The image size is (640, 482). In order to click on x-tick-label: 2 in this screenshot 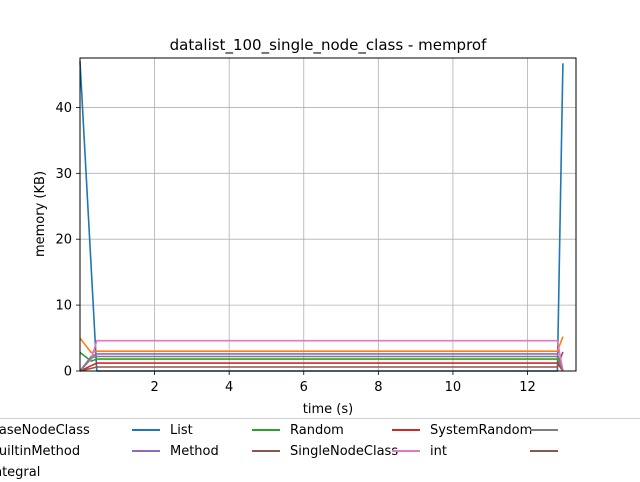, I will do `click(154, 387)`.